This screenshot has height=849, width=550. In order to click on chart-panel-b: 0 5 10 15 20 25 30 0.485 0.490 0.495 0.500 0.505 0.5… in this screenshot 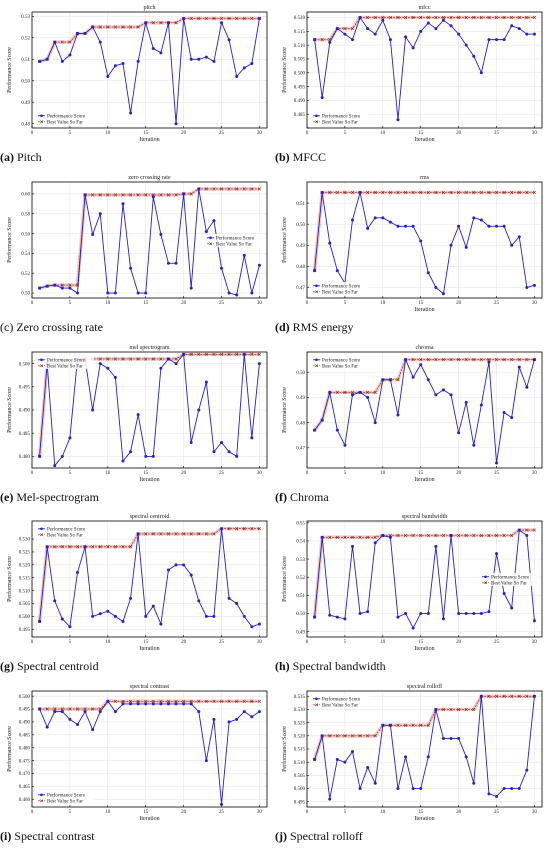, I will do `click(412, 85)`.